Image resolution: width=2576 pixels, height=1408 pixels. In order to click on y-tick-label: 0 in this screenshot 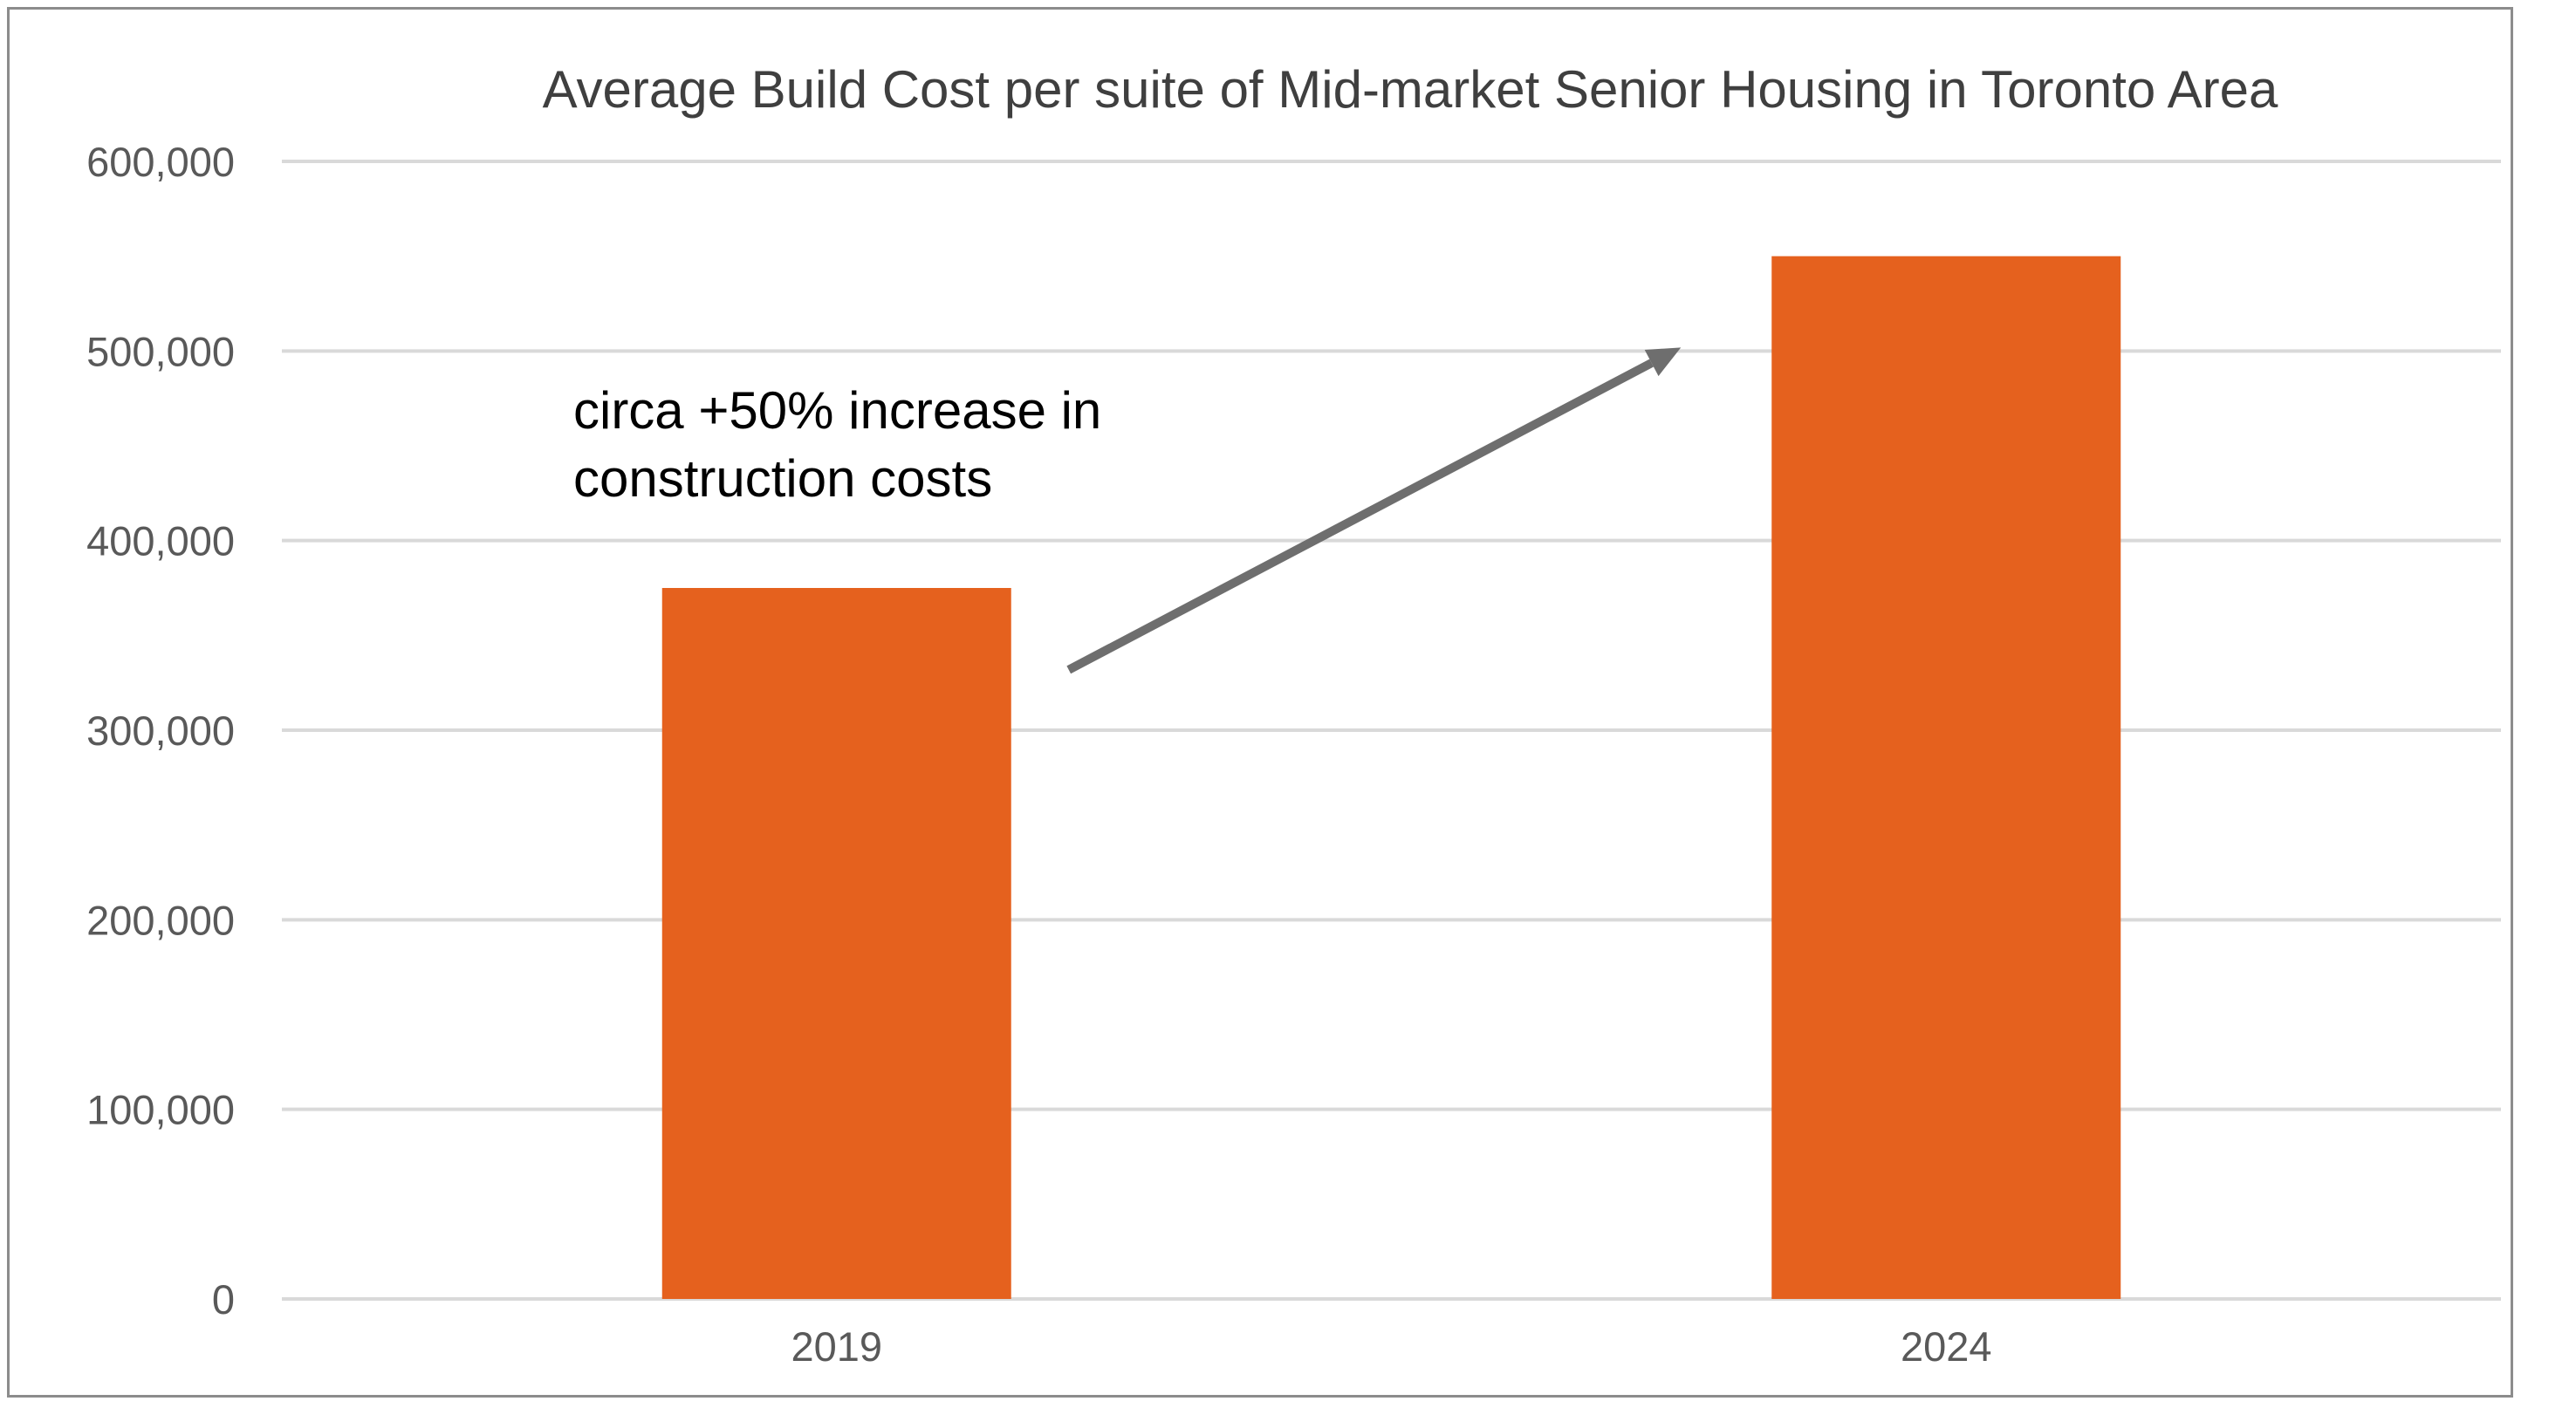, I will do `click(224, 1299)`.